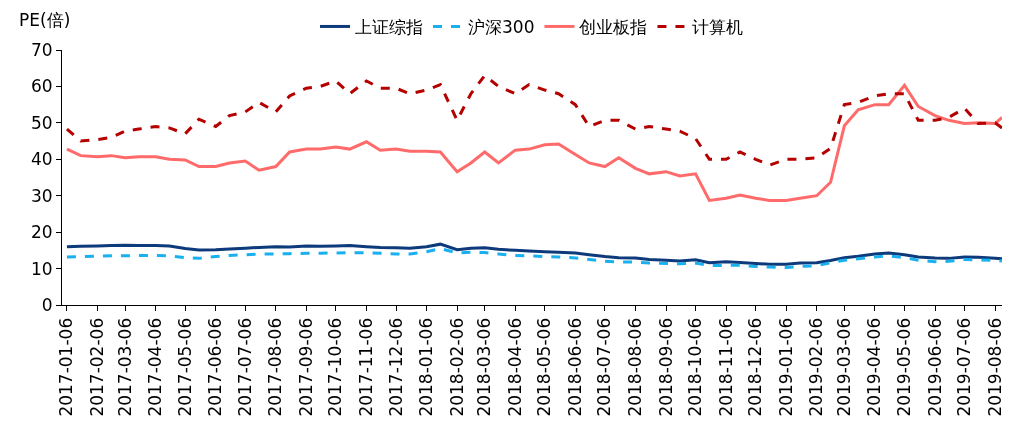  Describe the element at coordinates (843, 367) in the screenshot. I see `x-tick-label: 2019-03-06` at that location.